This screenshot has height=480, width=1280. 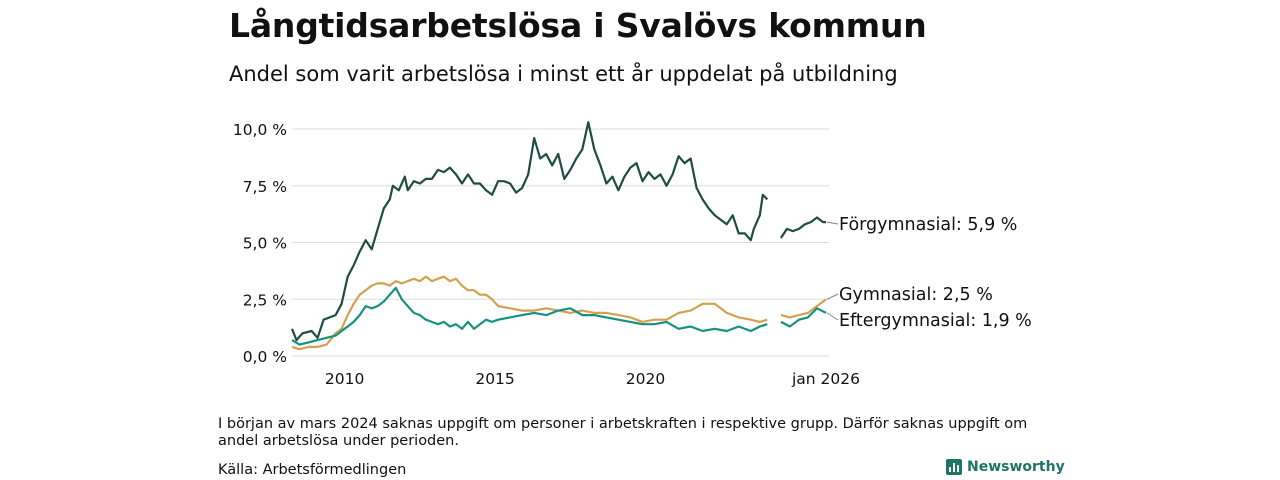 I want to click on x-tick-label: 2020, so click(x=645, y=379).